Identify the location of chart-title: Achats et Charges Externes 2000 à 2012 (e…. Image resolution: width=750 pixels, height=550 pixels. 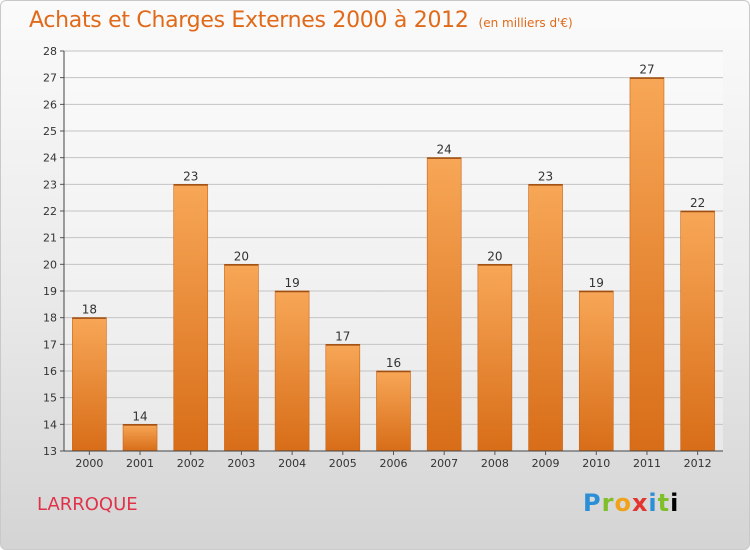
(301, 20).